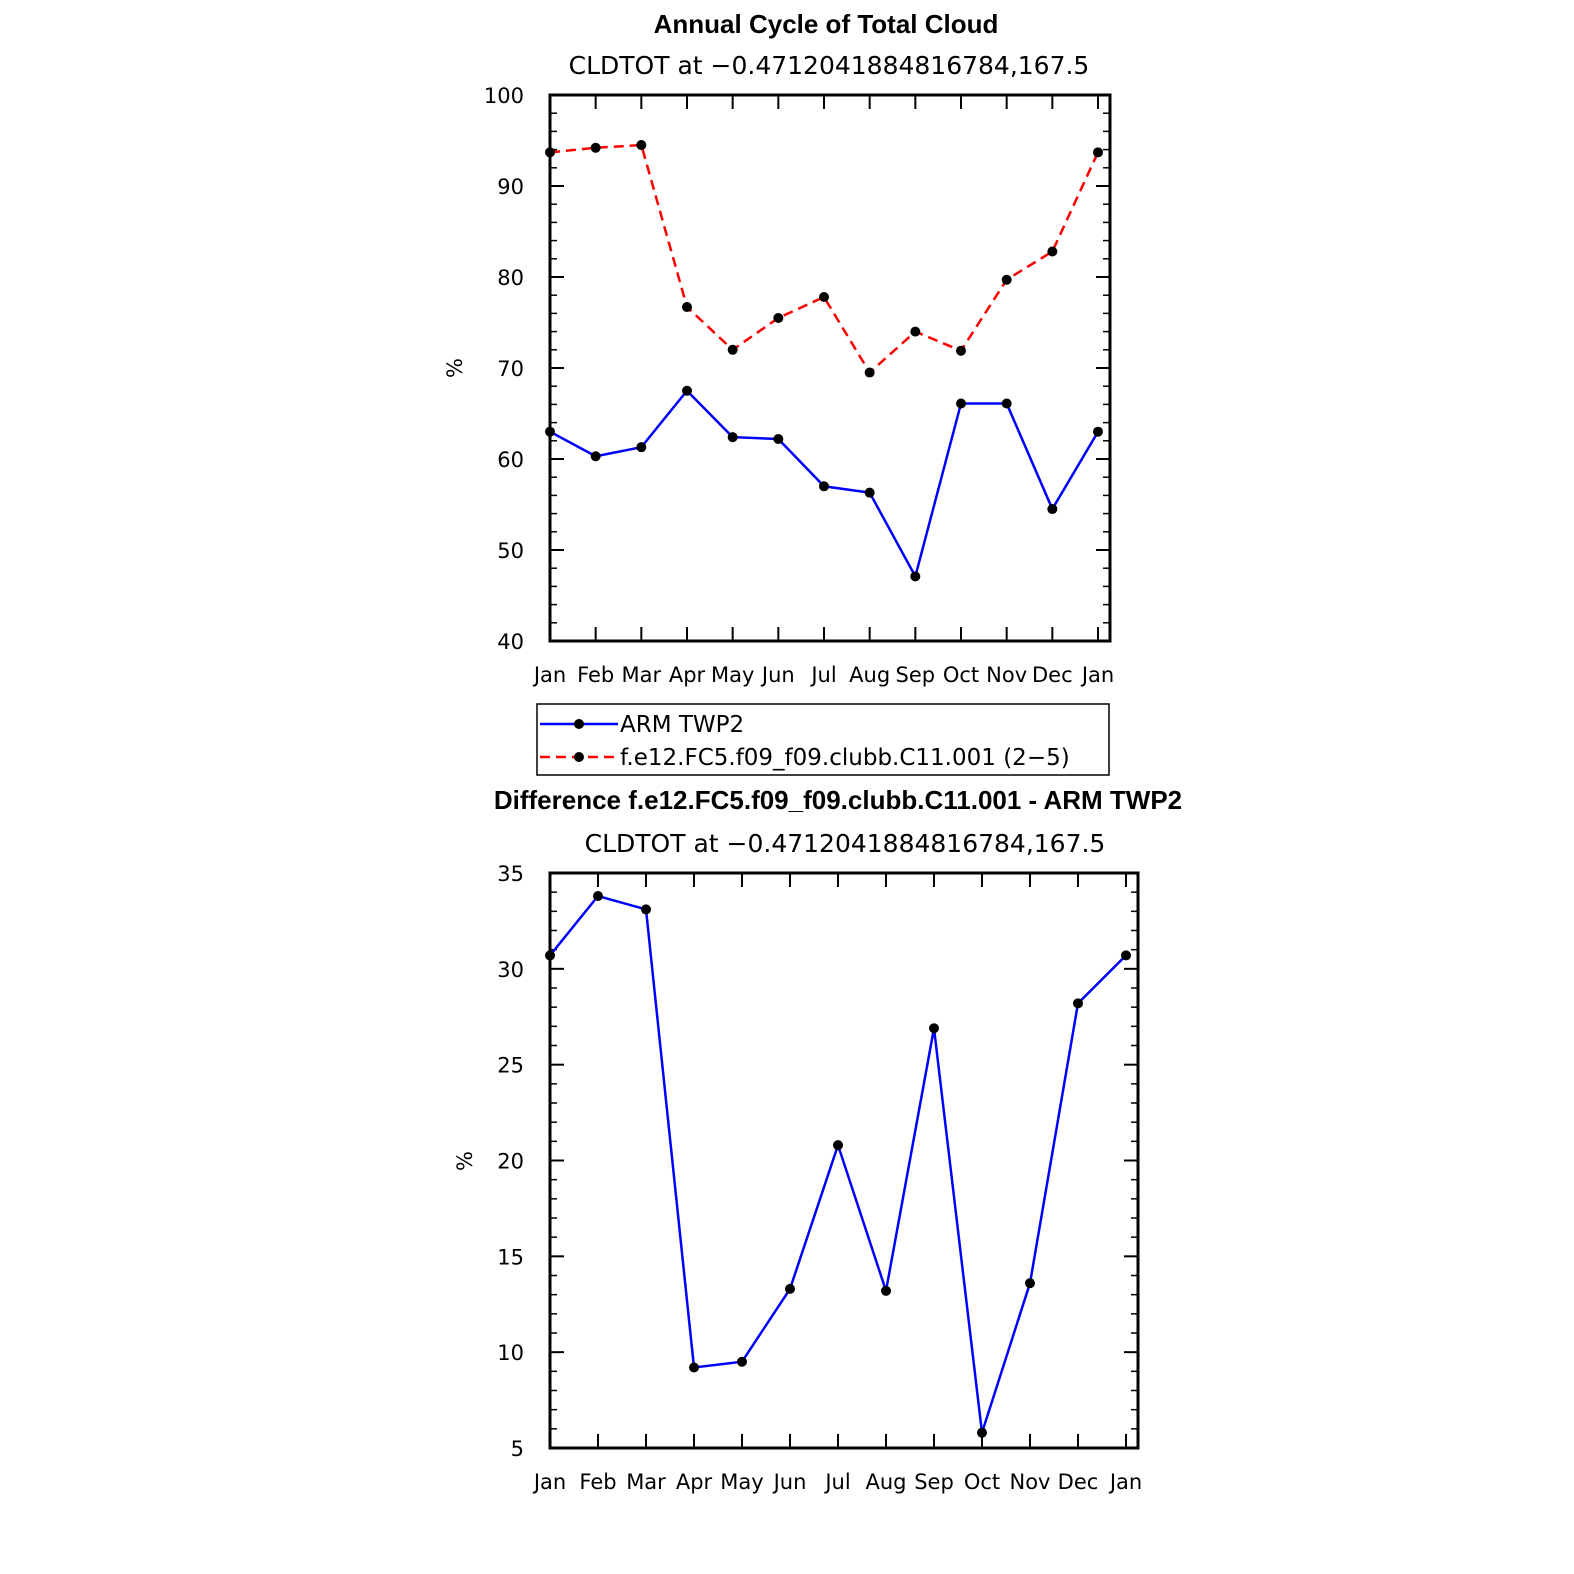 The image size is (1574, 1574). What do you see at coordinates (504, 96) in the screenshot?
I see `y-tick-label: 100` at bounding box center [504, 96].